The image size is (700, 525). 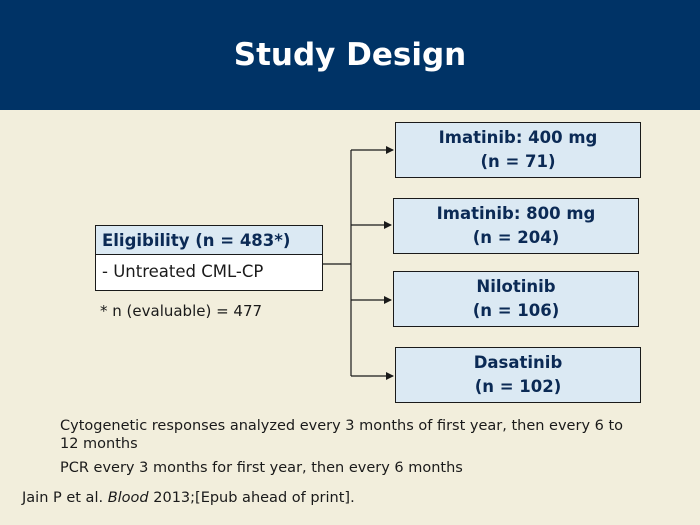 I want to click on citation-journal: Blood, so click(x=128, y=498).